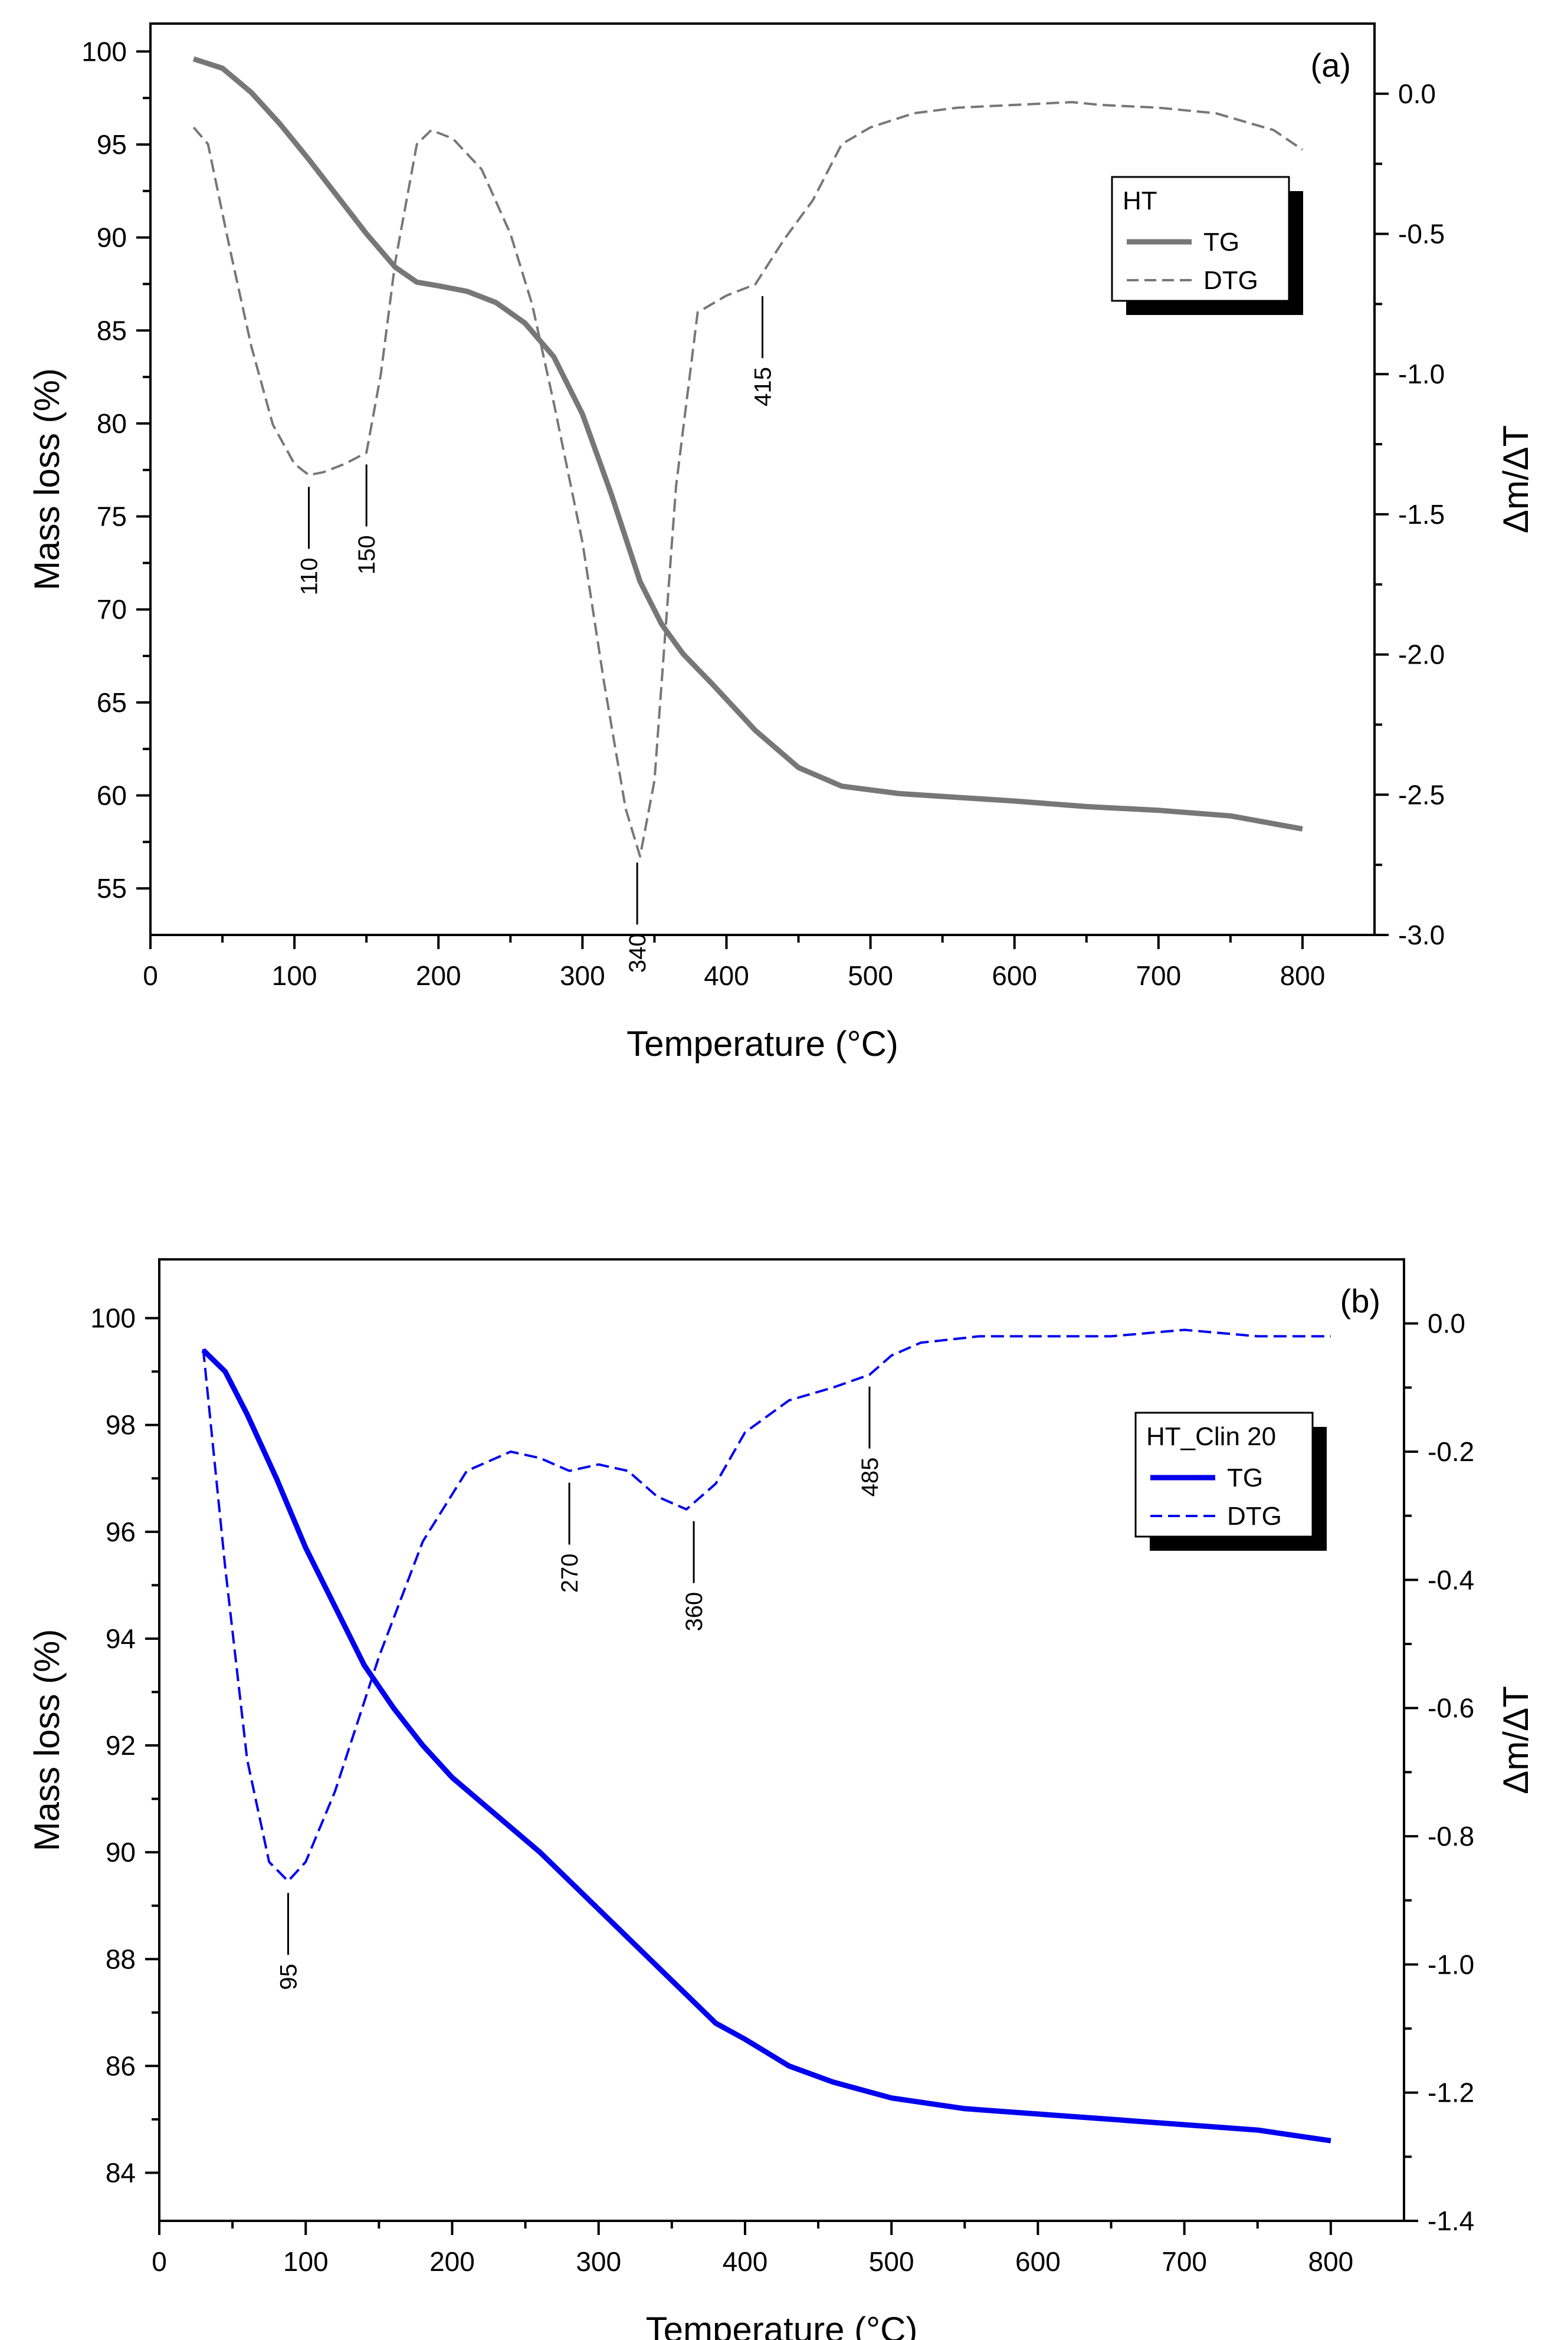 The height and width of the screenshot is (2340, 1568). What do you see at coordinates (112, 795) in the screenshot?
I see `y-tick-label: 60` at bounding box center [112, 795].